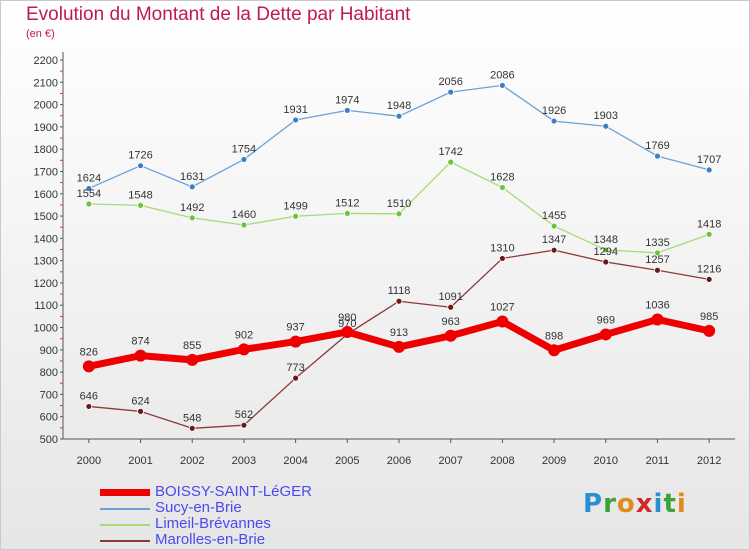 Image resolution: width=750 pixels, height=550 pixels. Describe the element at coordinates (192, 177) in the screenshot. I see `data-label: 1631` at that location.